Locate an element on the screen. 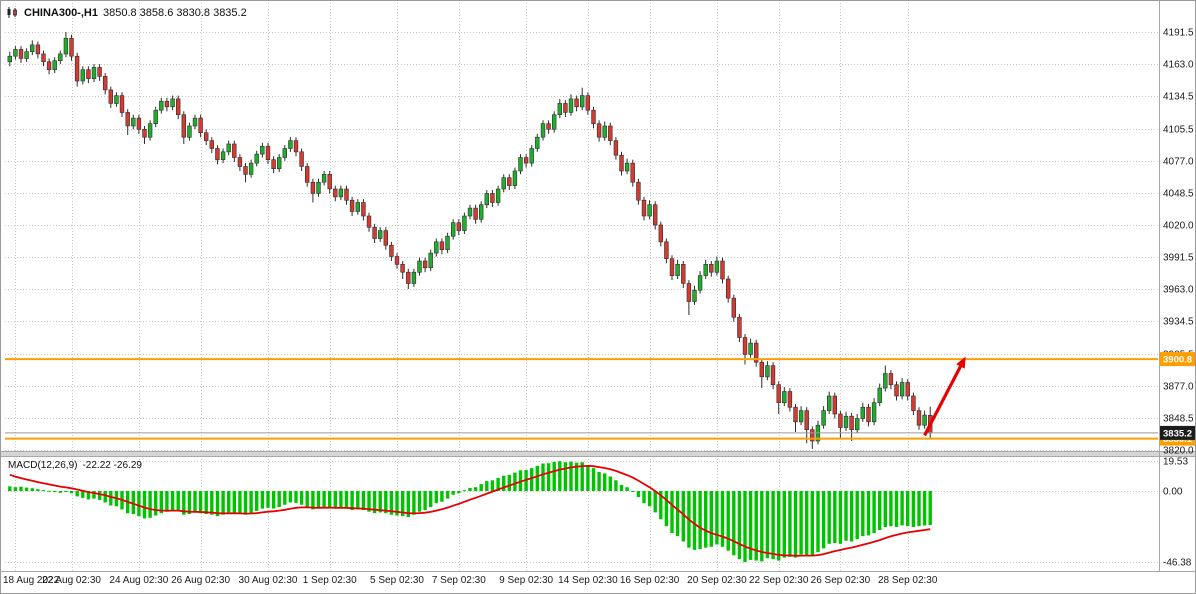 The width and height of the screenshot is (1196, 594). price-tick-label: 4163.0 is located at coordinates (1178, 65).